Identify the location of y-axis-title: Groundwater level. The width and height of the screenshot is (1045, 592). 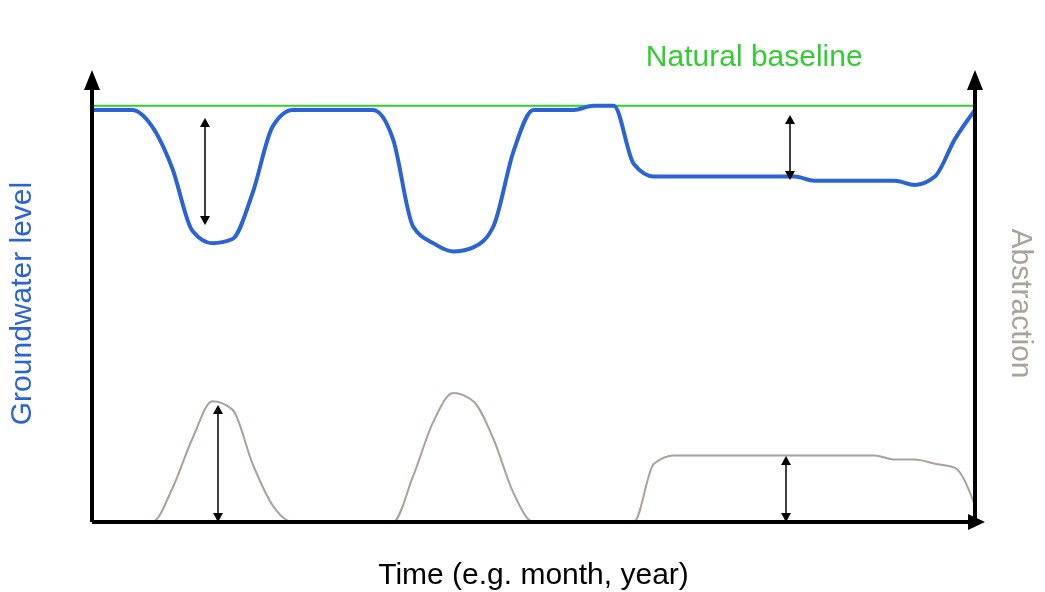
(20, 303).